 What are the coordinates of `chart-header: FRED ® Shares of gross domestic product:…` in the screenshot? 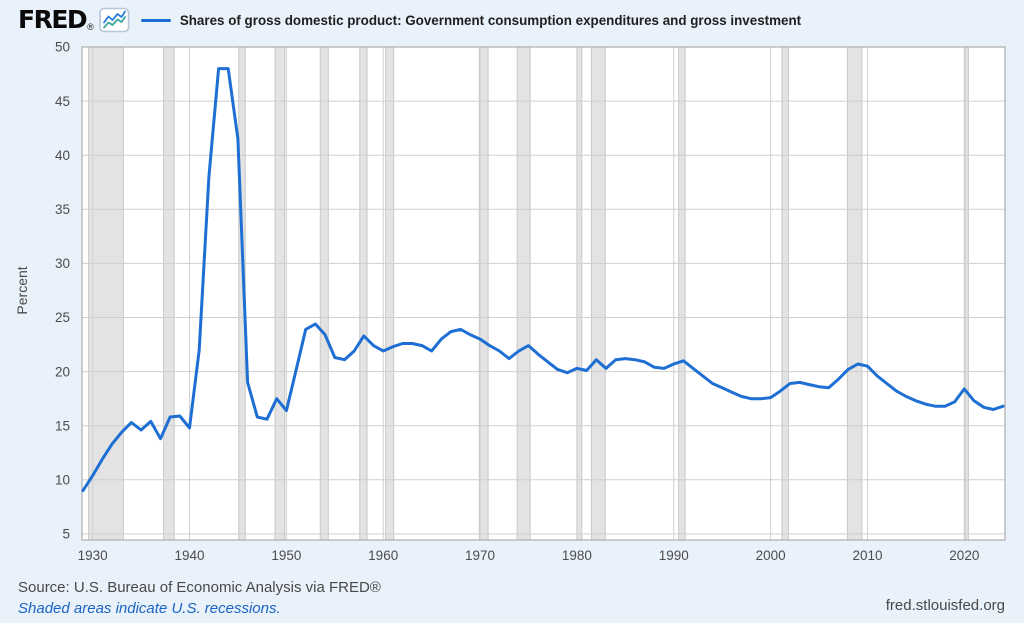 It's located at (409, 20).